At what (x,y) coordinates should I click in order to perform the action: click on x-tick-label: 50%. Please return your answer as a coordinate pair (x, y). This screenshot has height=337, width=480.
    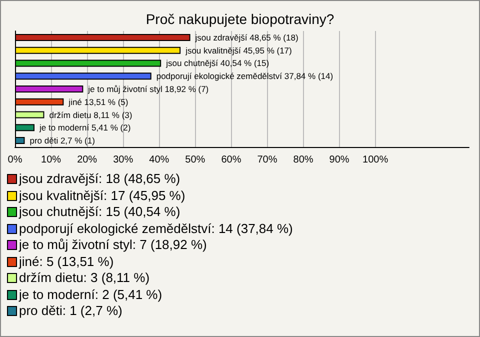
    Looking at the image, I should click on (195, 160).